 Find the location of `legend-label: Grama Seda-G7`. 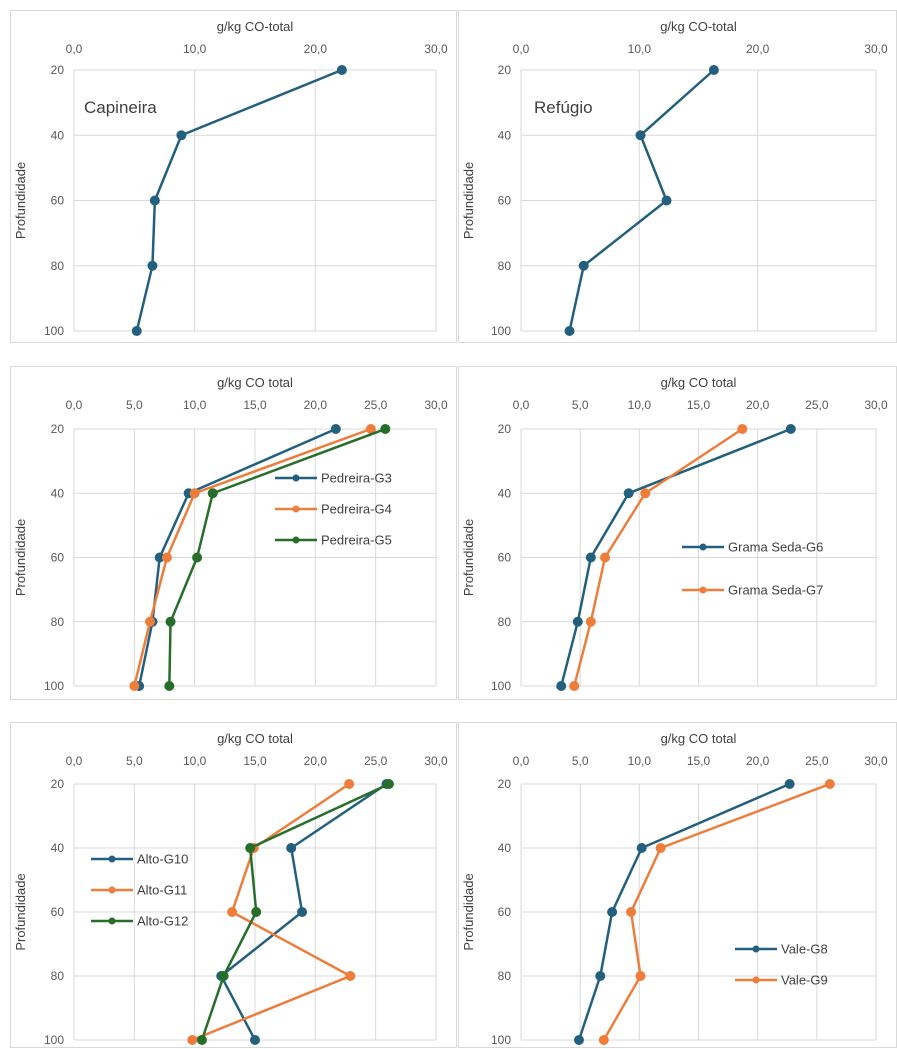

legend-label: Grama Seda-G7 is located at coordinates (775, 590).